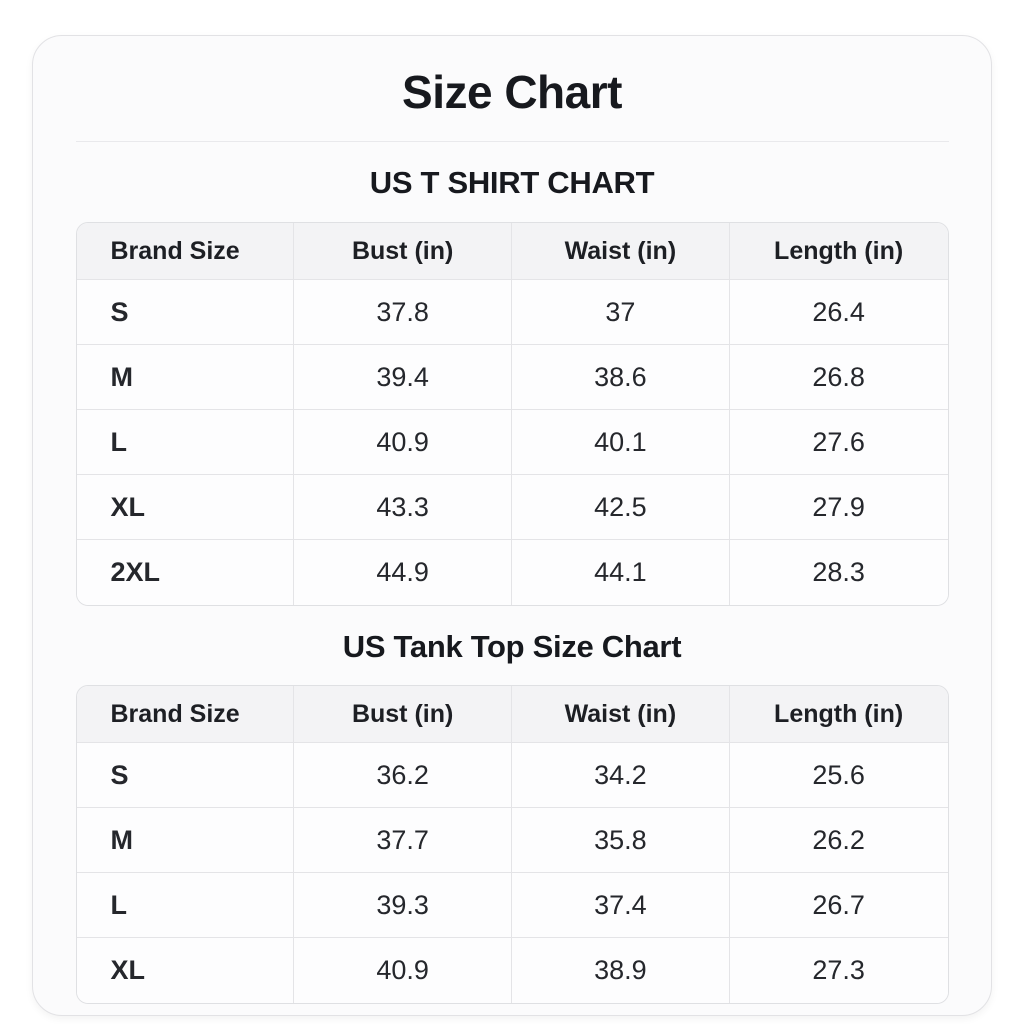 This screenshot has width=1024, height=1024. Describe the element at coordinates (403, 572) in the screenshot. I see `measurement-cell: 44.9` at that location.